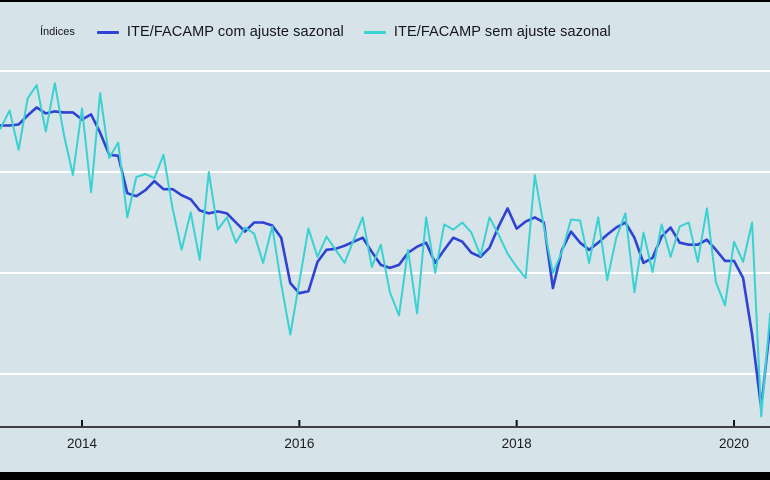 The height and width of the screenshot is (480, 770). I want to click on x-axis-tick-label: 2016, so click(299, 443).